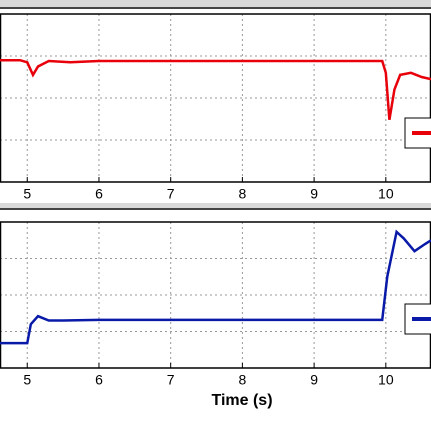 This screenshot has height=431, width=431. I want to click on top-bar, so click(215, 4).